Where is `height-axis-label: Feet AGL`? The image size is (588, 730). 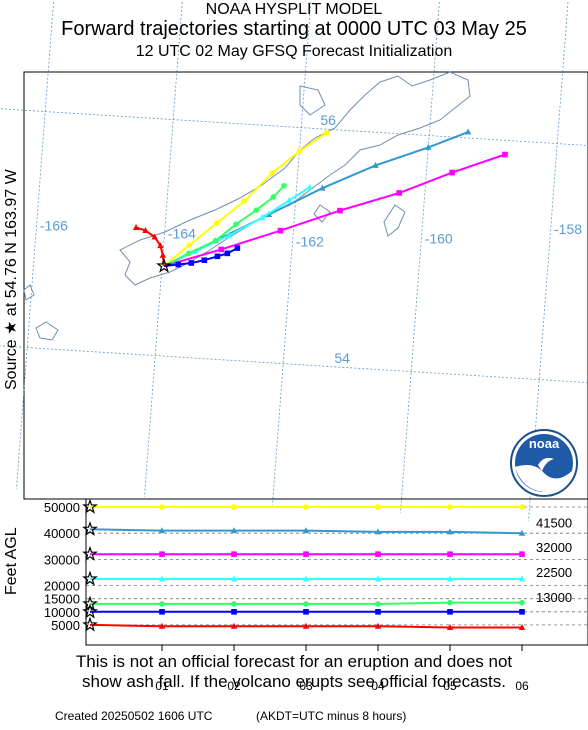 height-axis-label: Feet AGL is located at coordinates (11, 561).